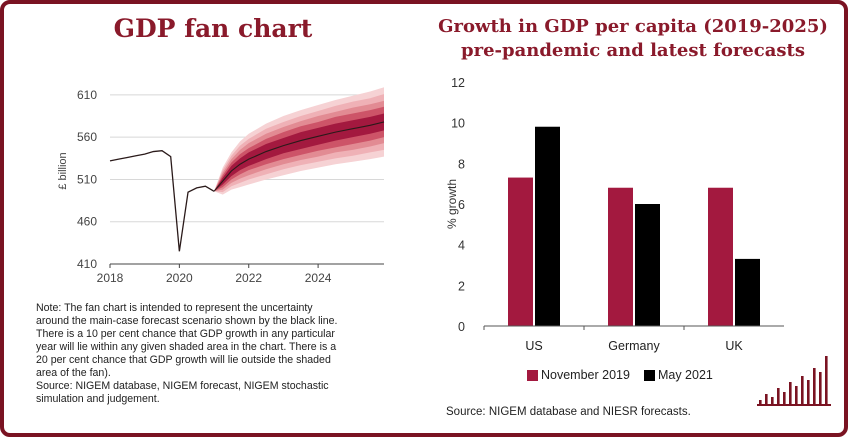 The image size is (848, 437). What do you see at coordinates (452, 204) in the screenshot?
I see `bar-y-axis-label: % growth` at bounding box center [452, 204].